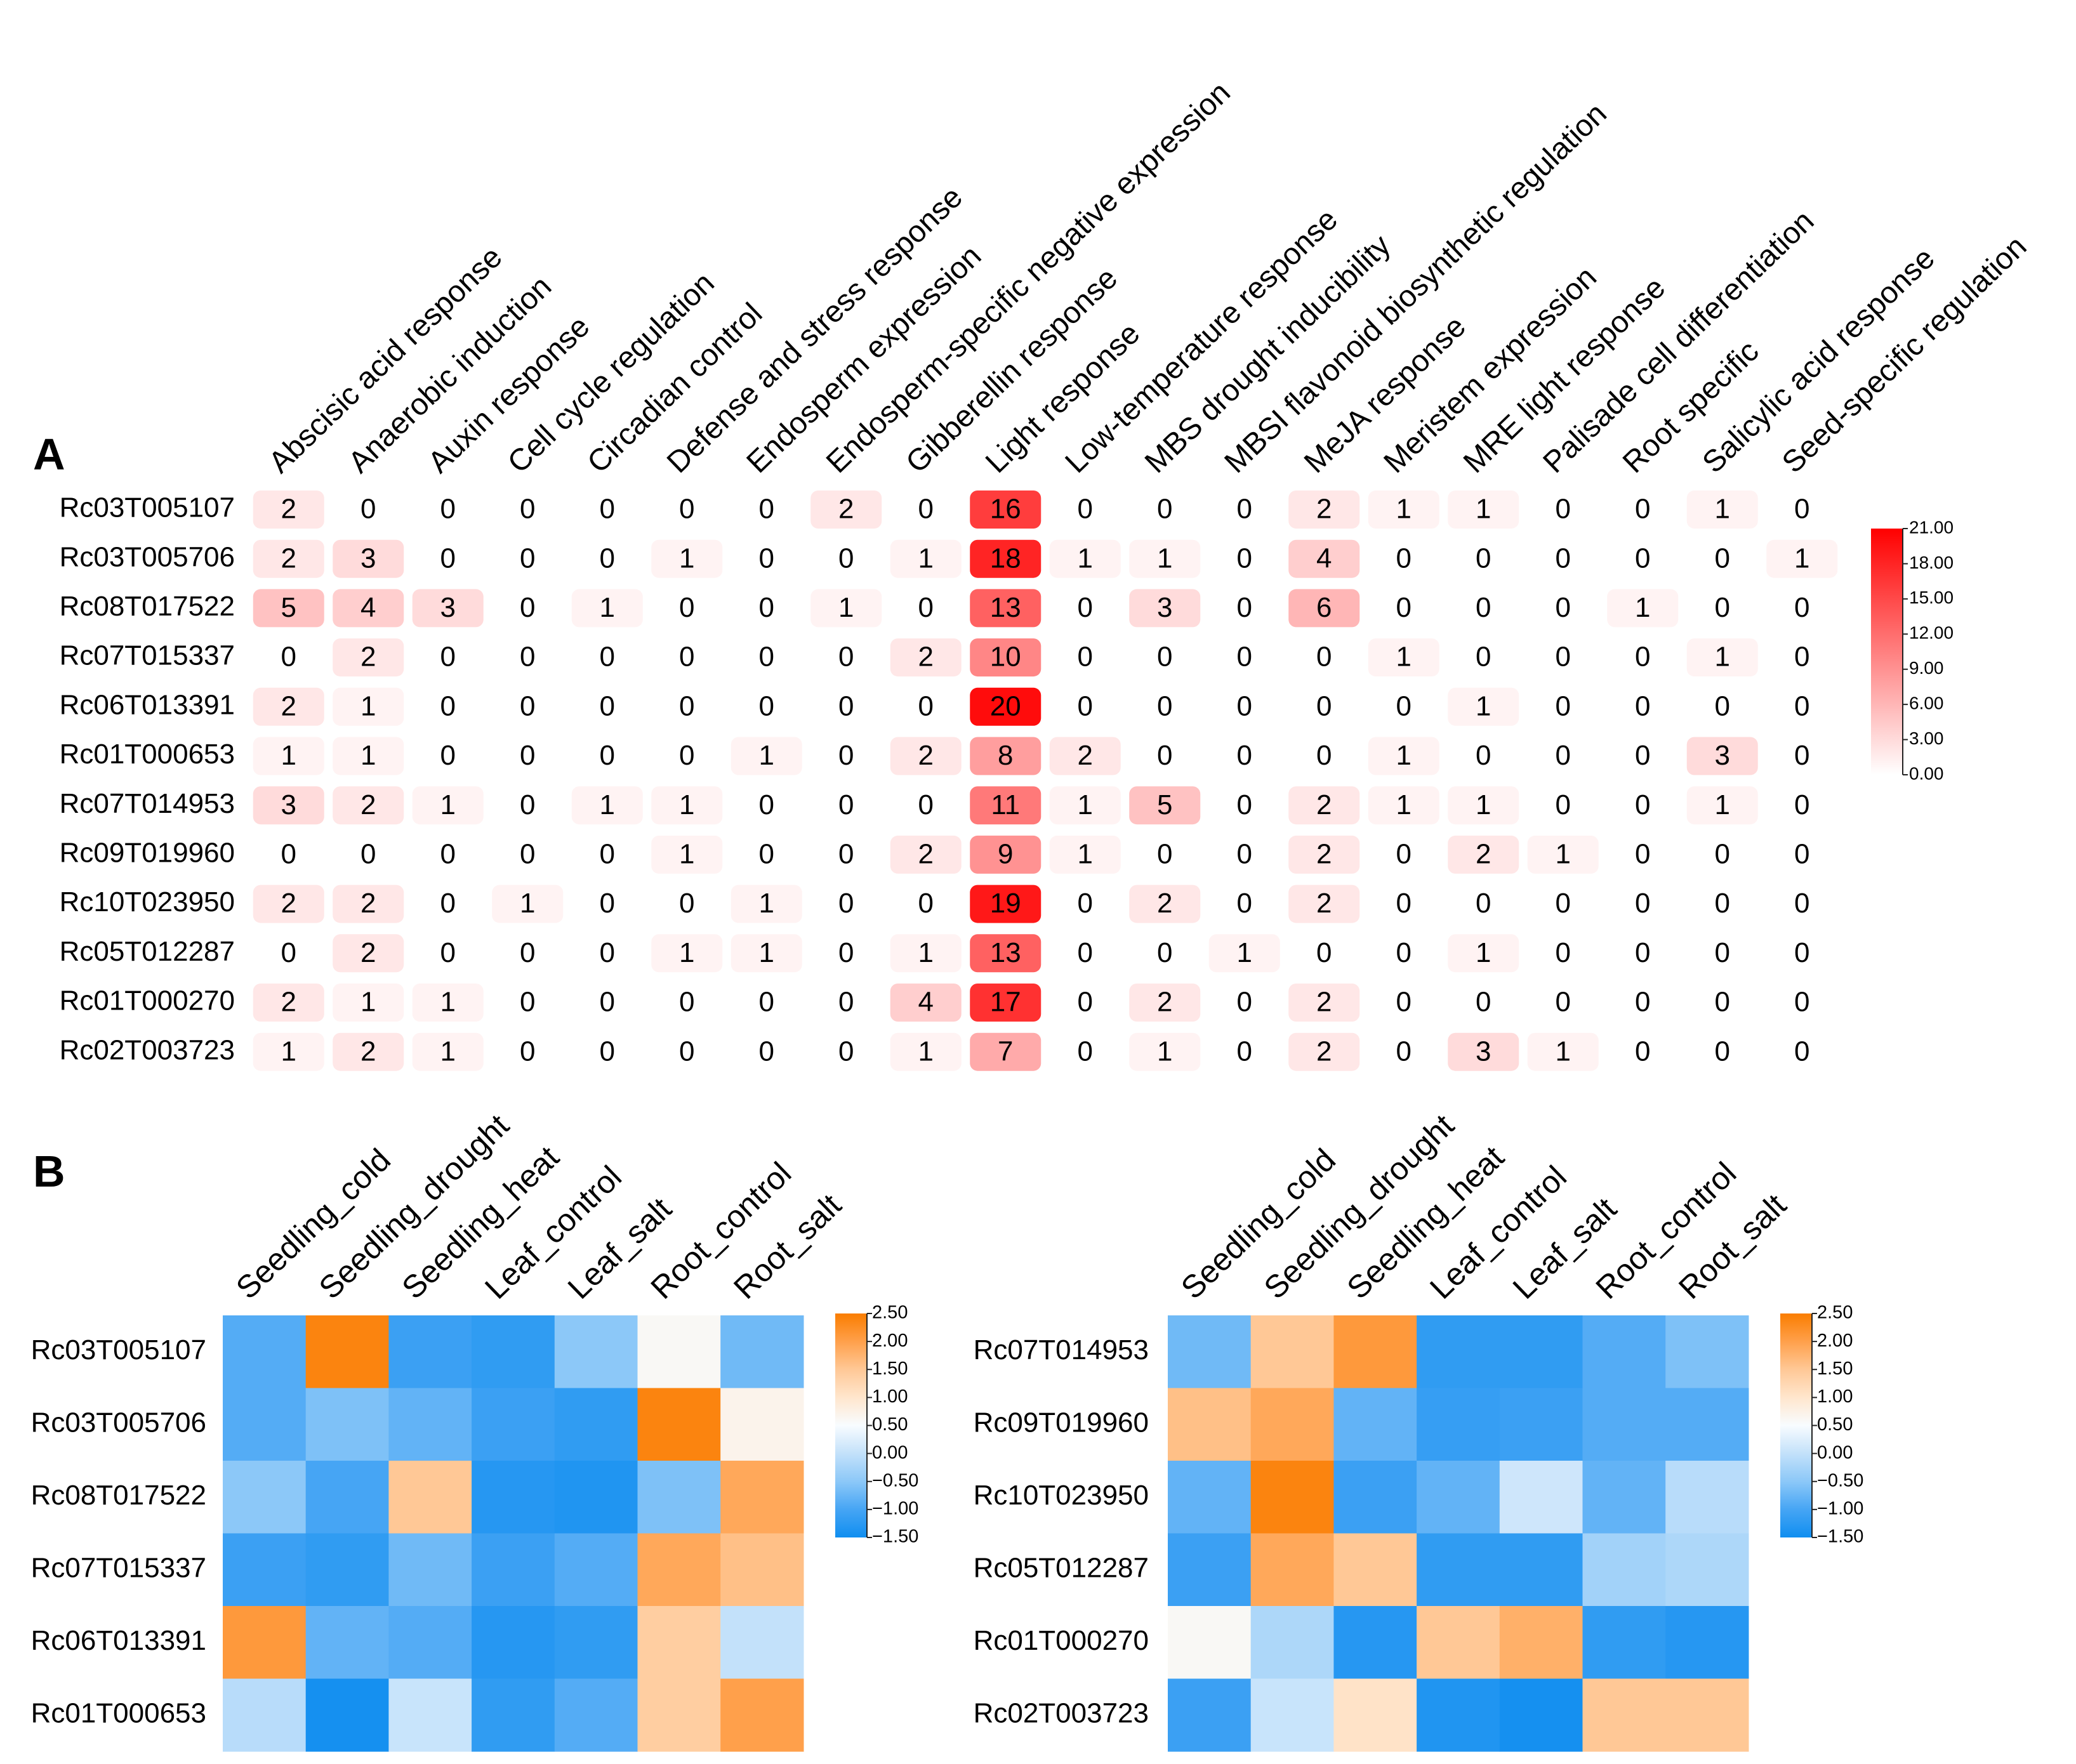 The height and width of the screenshot is (1764, 2076). Describe the element at coordinates (1061, 1640) in the screenshot. I see `row-label: Rc01T000270` at that location.